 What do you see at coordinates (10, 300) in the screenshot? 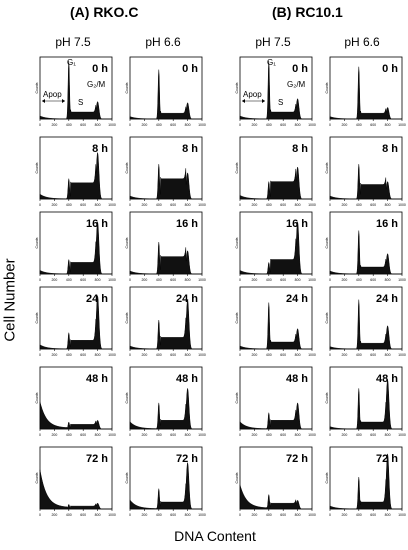
I see `y-axis-label: Cell Number` at bounding box center [10, 300].